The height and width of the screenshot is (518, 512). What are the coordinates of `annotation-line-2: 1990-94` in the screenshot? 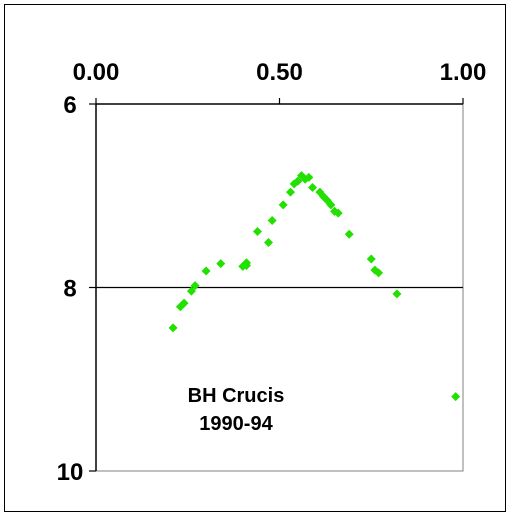 It's located at (236, 424).